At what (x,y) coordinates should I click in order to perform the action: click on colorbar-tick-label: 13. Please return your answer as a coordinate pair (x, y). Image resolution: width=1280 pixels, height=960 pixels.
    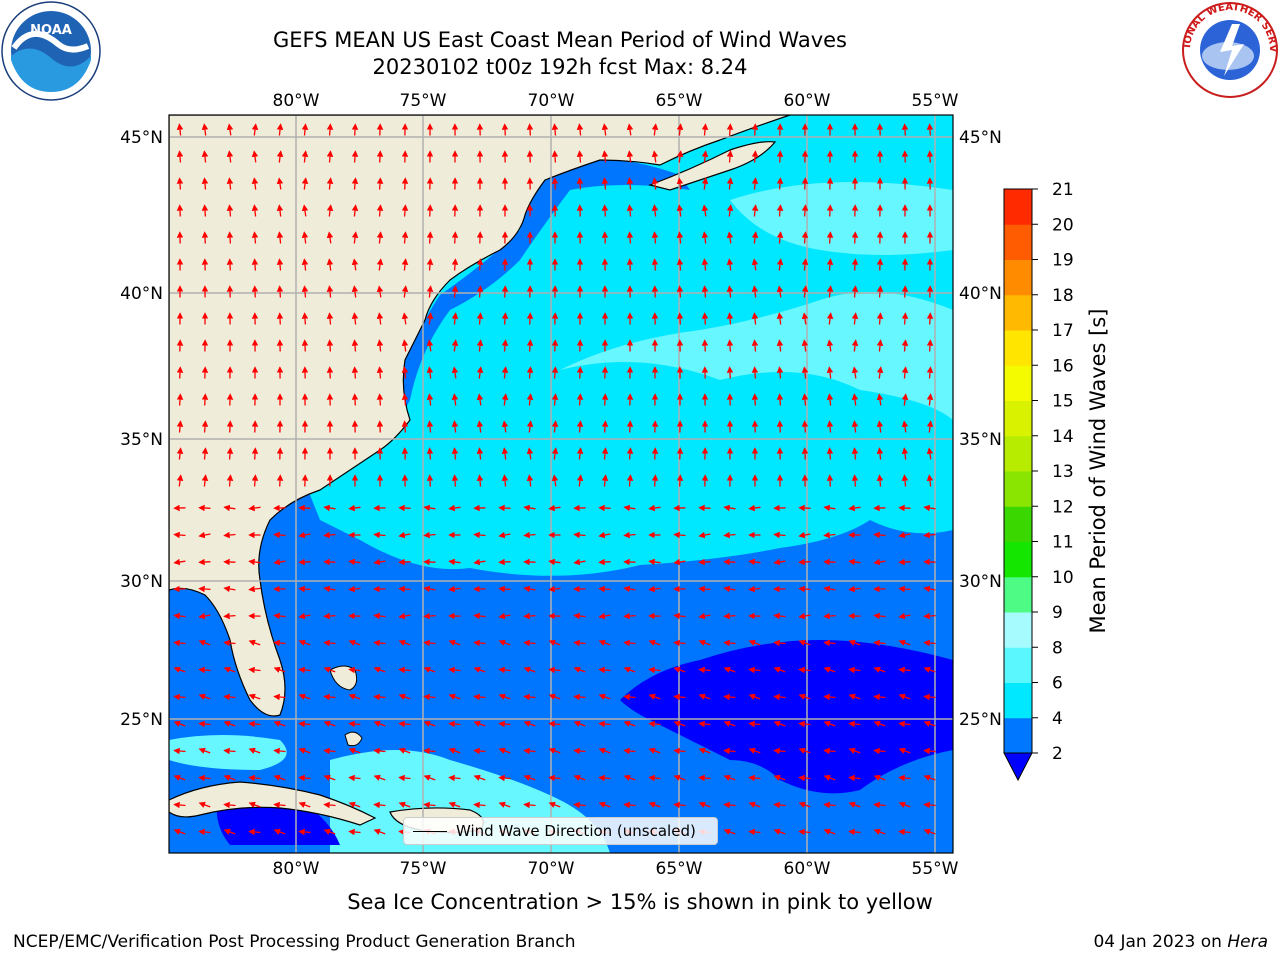
    Looking at the image, I should click on (1063, 472).